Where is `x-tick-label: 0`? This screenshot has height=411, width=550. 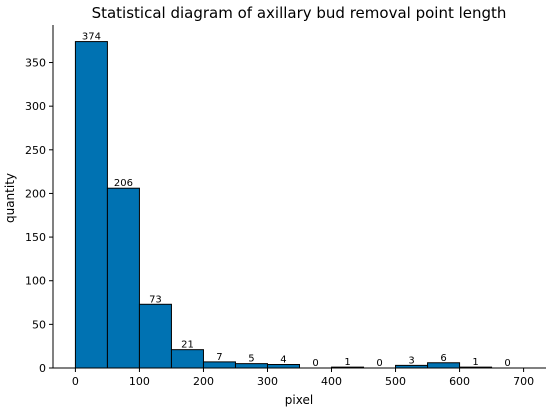 x-tick-label: 0 is located at coordinates (75, 381).